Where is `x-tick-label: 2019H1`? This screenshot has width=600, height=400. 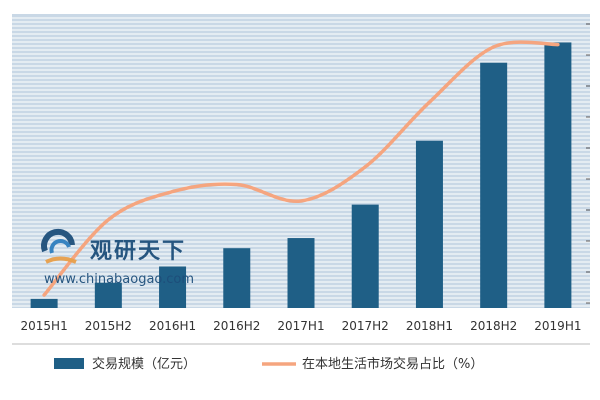
x-tick-label: 2019H1 is located at coordinates (557, 326).